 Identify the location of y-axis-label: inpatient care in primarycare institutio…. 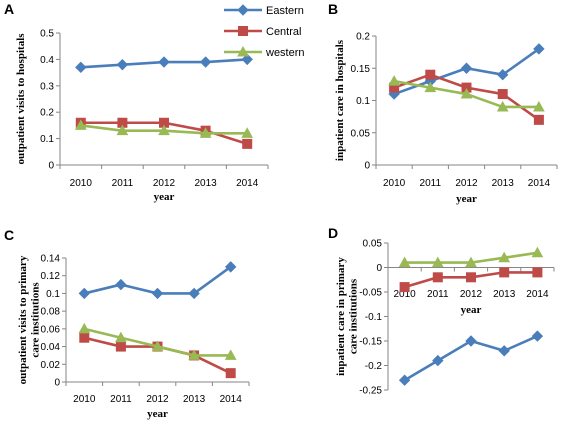
(347, 316).